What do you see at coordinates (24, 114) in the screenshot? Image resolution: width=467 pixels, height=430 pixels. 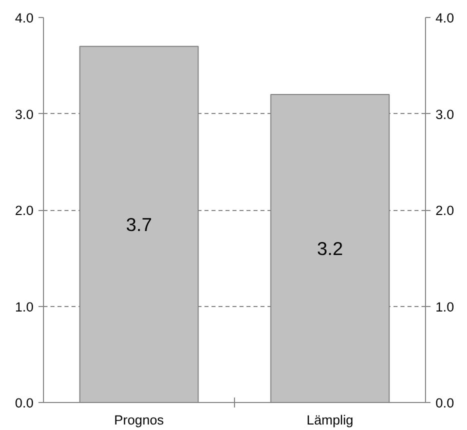 I see `y-tick-label: 3.0` at bounding box center [24, 114].